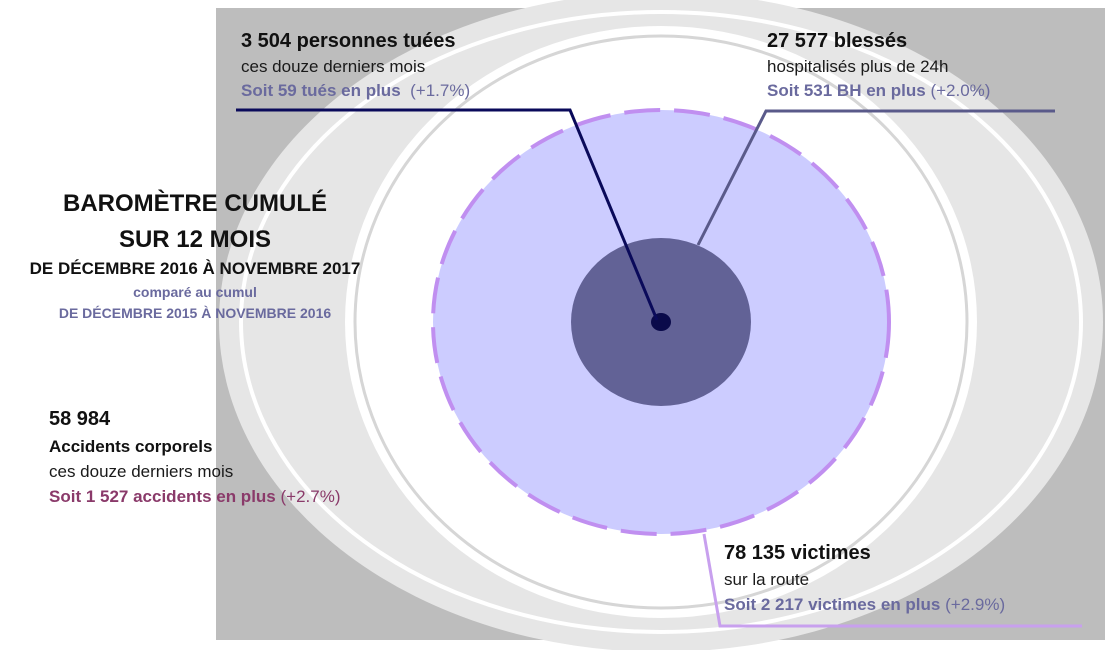 This screenshot has width=1115, height=650. I want to click on accidents-delta: Soit 1 527 accidents en plus, so click(162, 496).